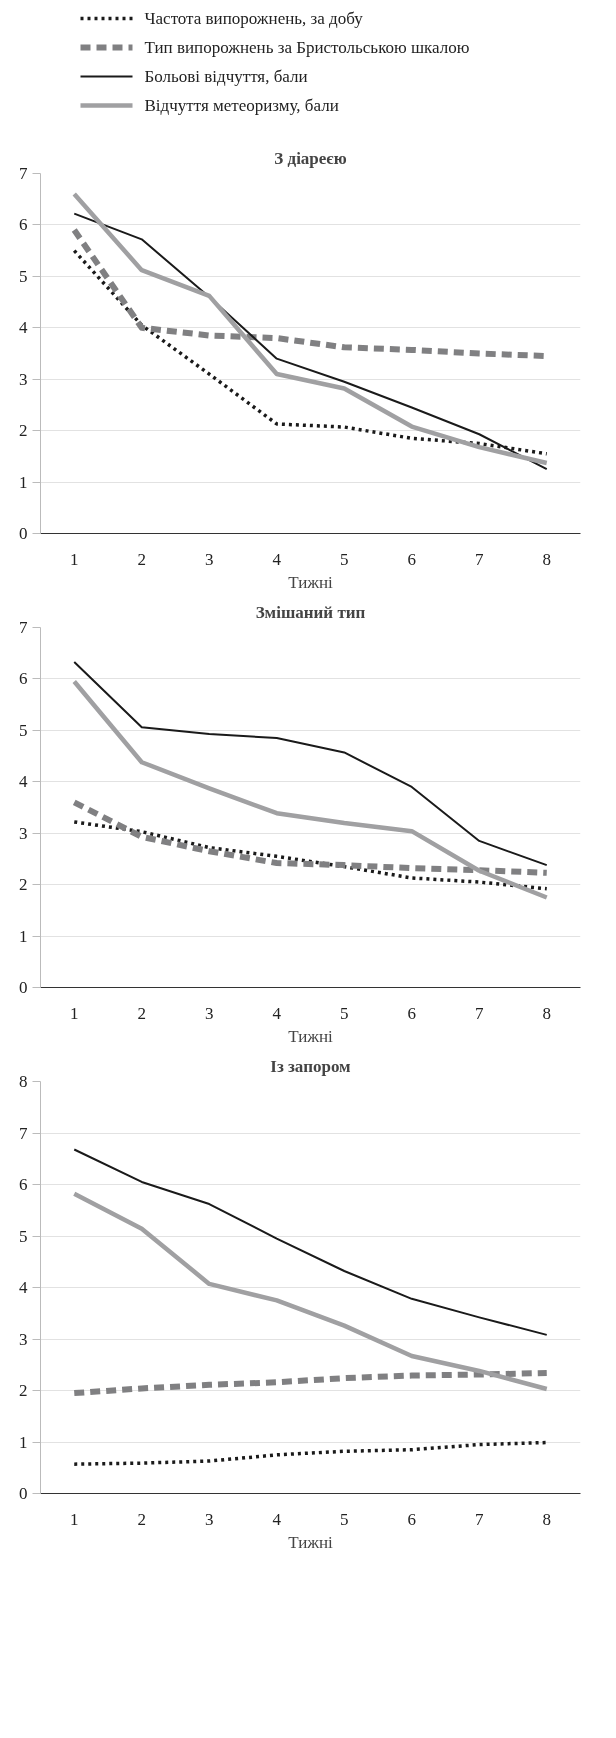 Image resolution: width=616 pixels, height=1738 pixels. Describe the element at coordinates (226, 76) in the screenshot. I see `legend-label: Больові відчуття, бали` at that location.